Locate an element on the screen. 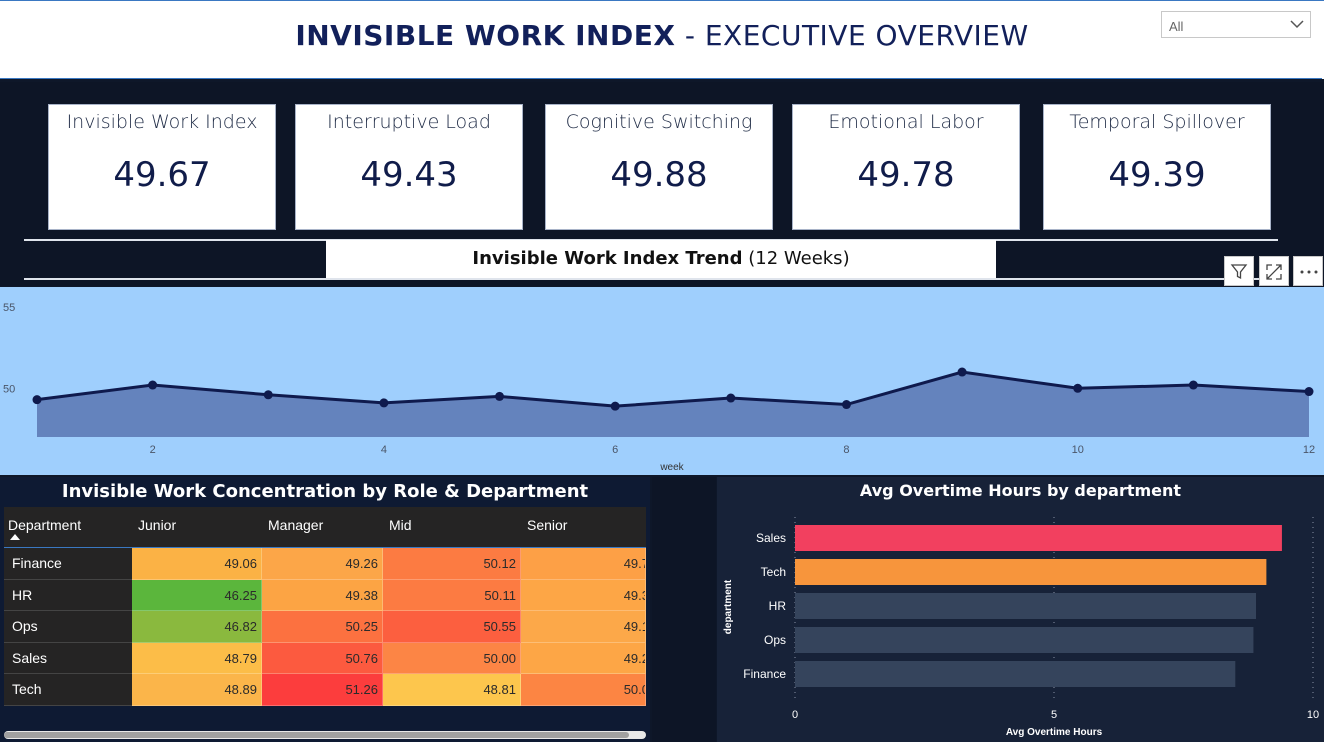 This screenshot has width=1324, height=742. title-bold: INVISIBLE WORK INDEX is located at coordinates (485, 35).